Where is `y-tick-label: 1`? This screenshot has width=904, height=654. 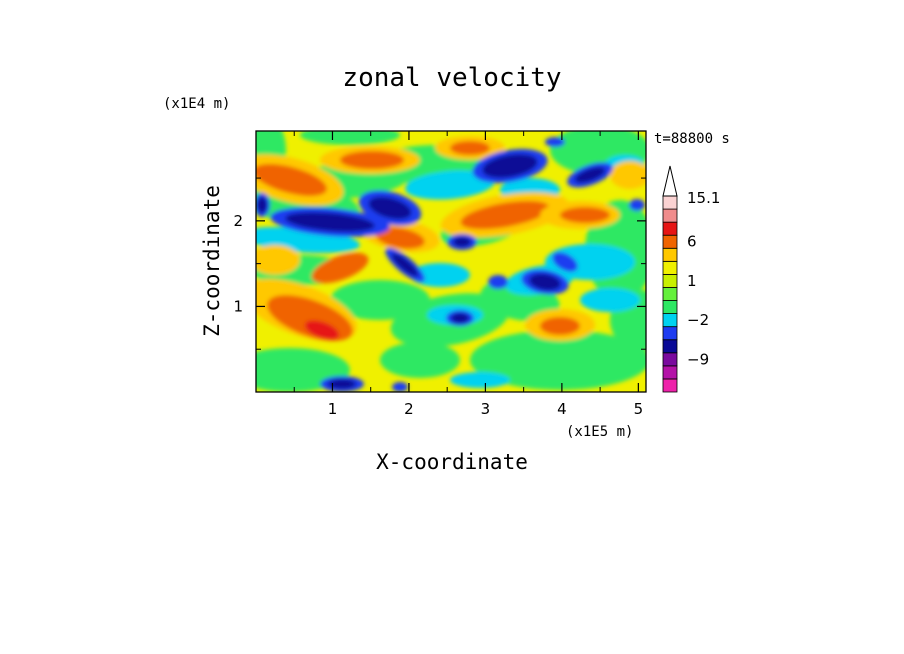
y-tick-label: 1 is located at coordinates (238, 306).